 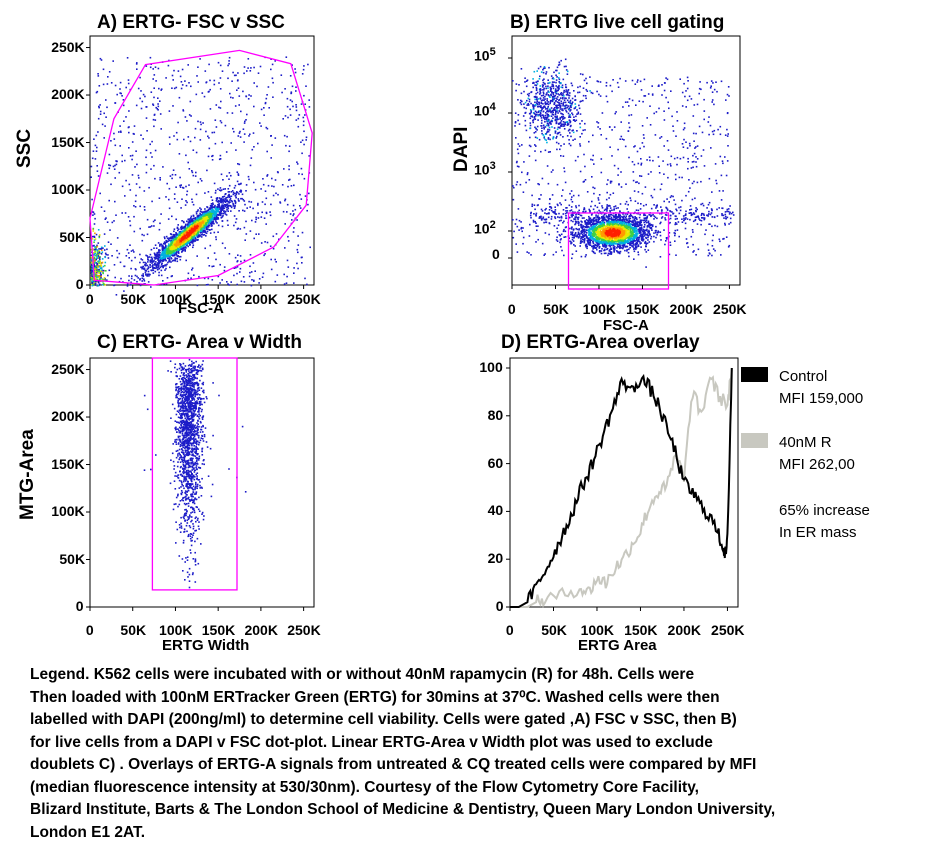 I want to click on panel-d-ytick-label: 60, so click(x=495, y=462).